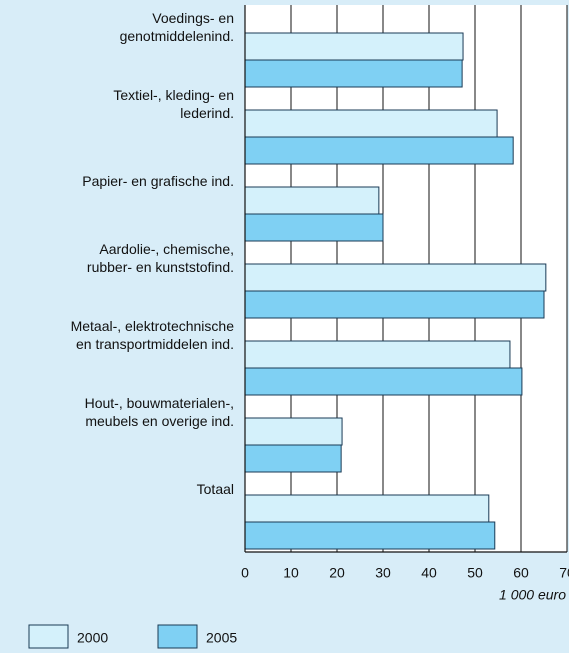 The height and width of the screenshot is (653, 569). I want to click on x-tick-label: 30, so click(383, 573).